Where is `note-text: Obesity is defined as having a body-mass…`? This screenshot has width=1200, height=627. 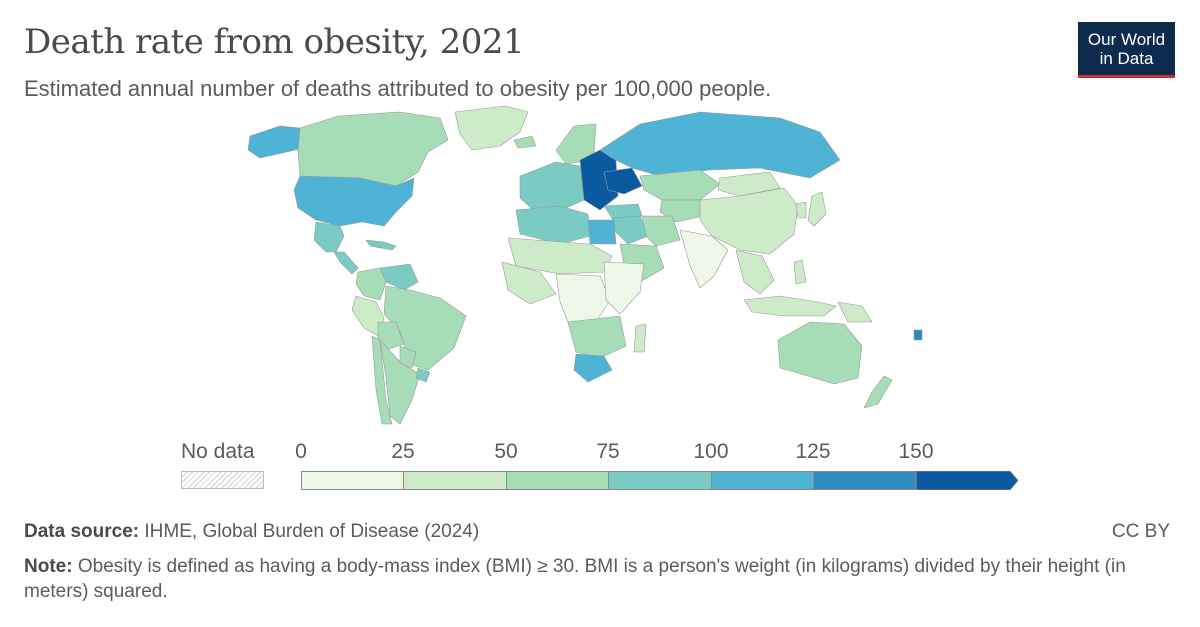 note-text: Obesity is defined as having a body-mass… is located at coordinates (575, 579).